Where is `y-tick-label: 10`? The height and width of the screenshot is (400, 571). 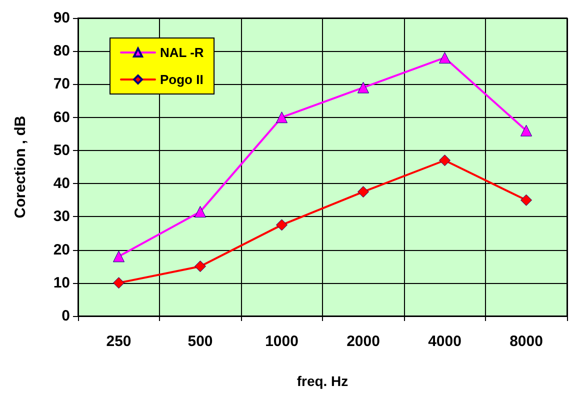 y-tick-label: 10 is located at coordinates (61, 283).